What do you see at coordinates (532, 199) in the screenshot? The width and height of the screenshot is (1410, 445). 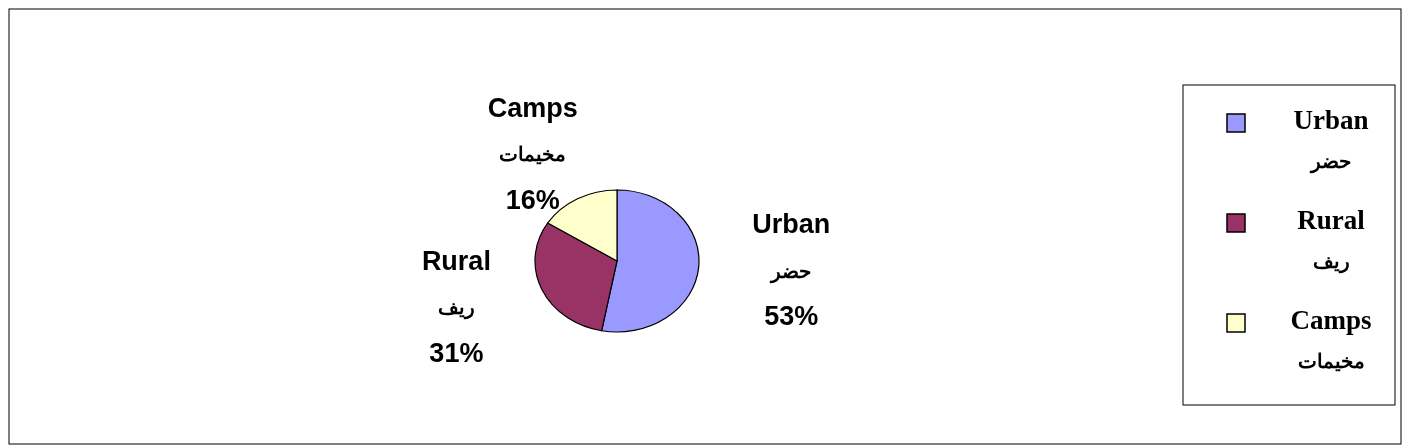 I see `data-label: 16%` at bounding box center [532, 199].